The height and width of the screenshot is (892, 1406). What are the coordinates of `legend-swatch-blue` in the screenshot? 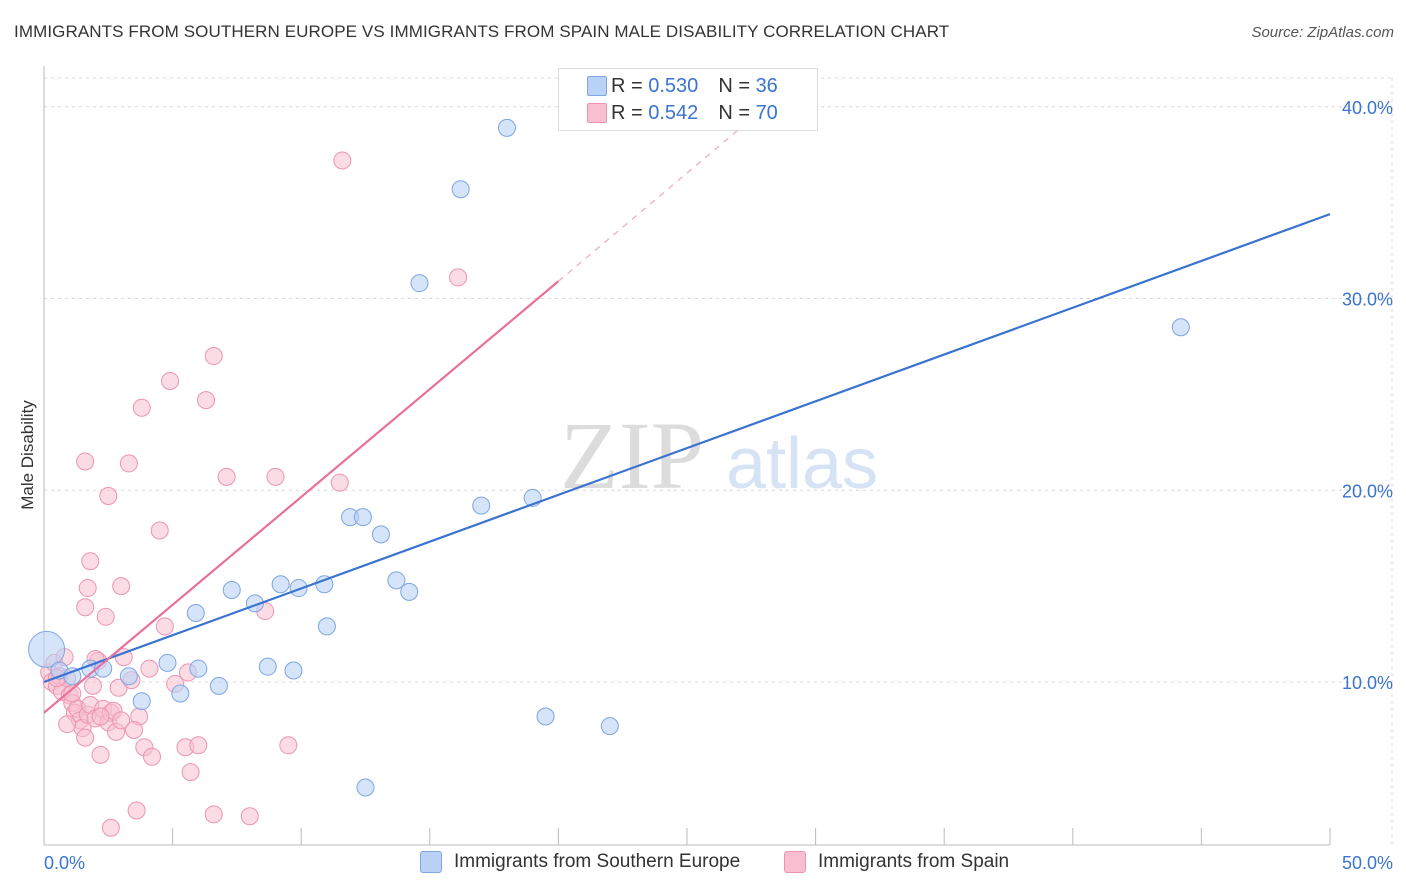 It's located at (597, 86).